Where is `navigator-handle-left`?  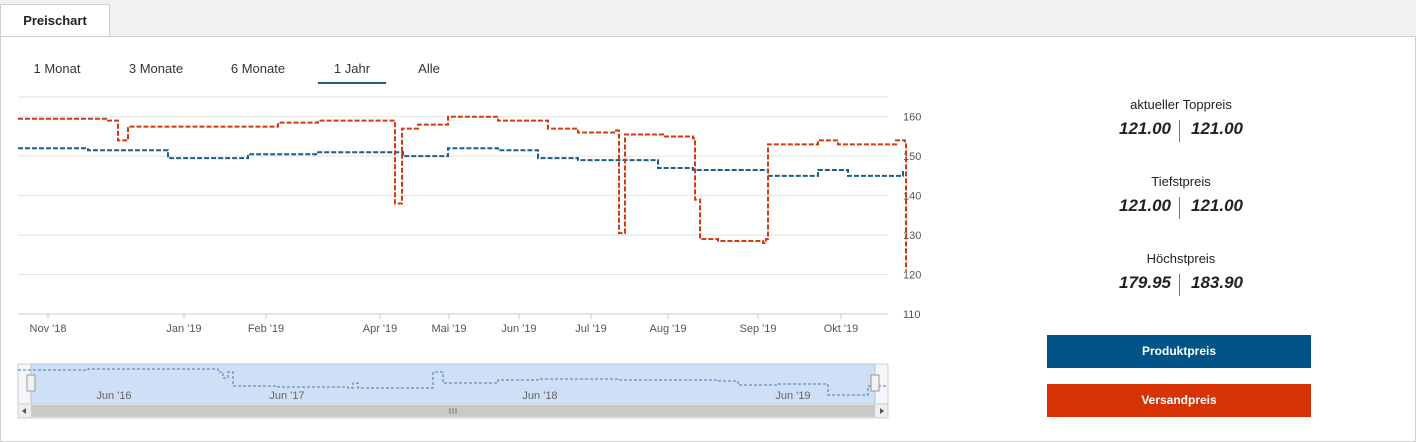 navigator-handle-left is located at coordinates (31, 383).